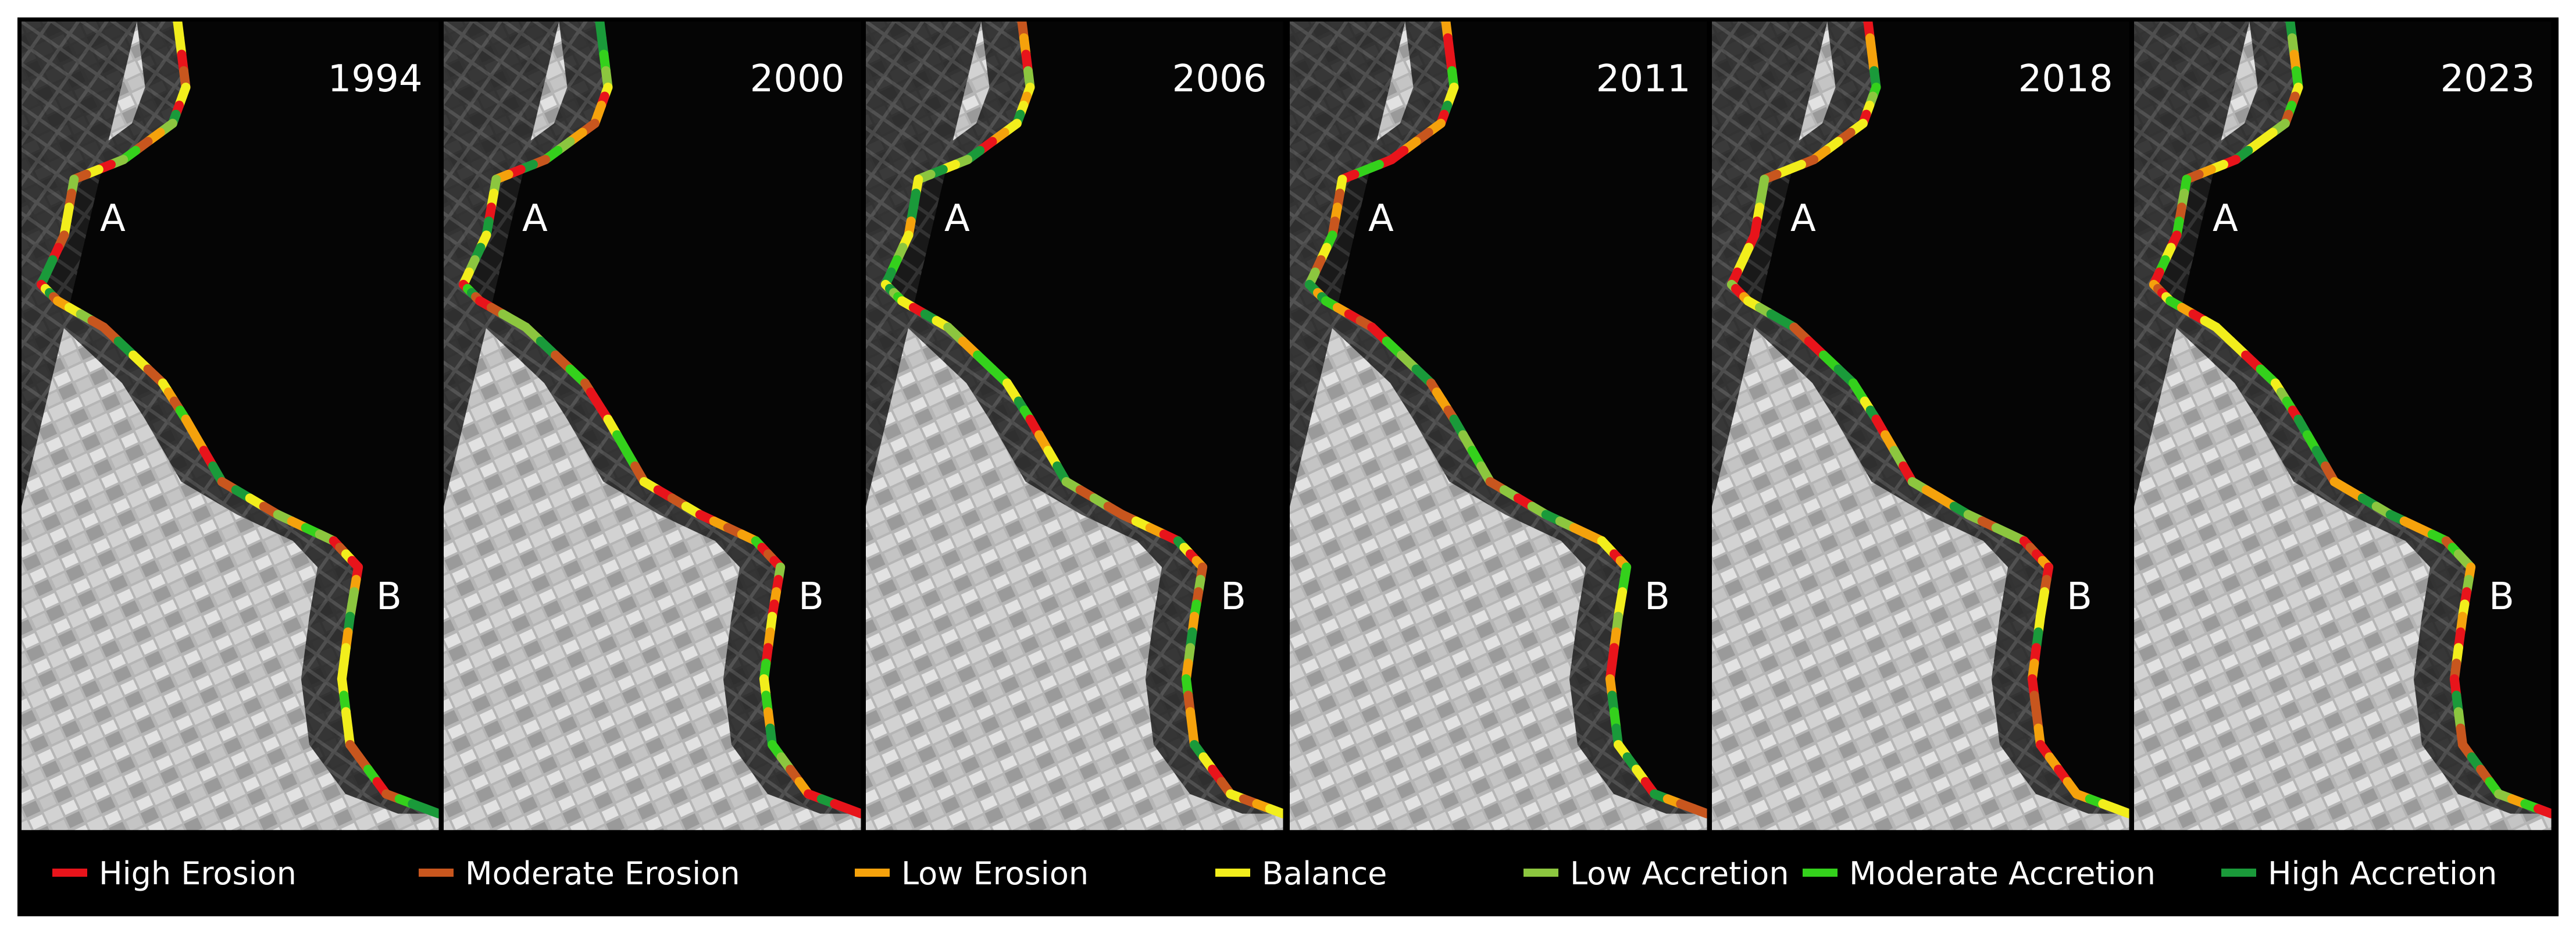  I want to click on map-panel: 1994 A B, so click(231, 426).